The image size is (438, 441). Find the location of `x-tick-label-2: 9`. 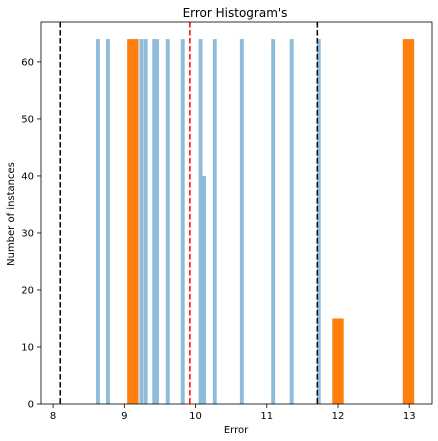

x-tick-label-2: 9 is located at coordinates (124, 416).